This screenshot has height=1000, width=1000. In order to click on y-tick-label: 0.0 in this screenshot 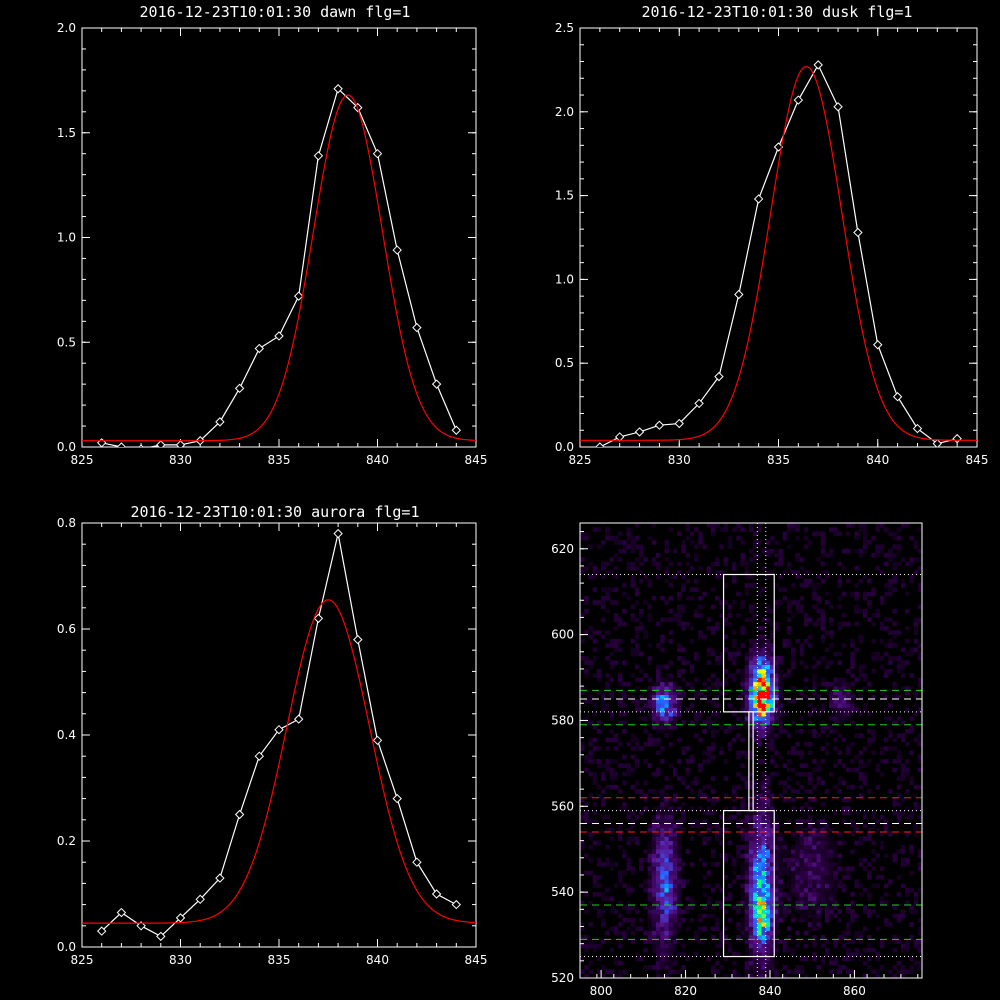, I will do `click(66, 447)`.